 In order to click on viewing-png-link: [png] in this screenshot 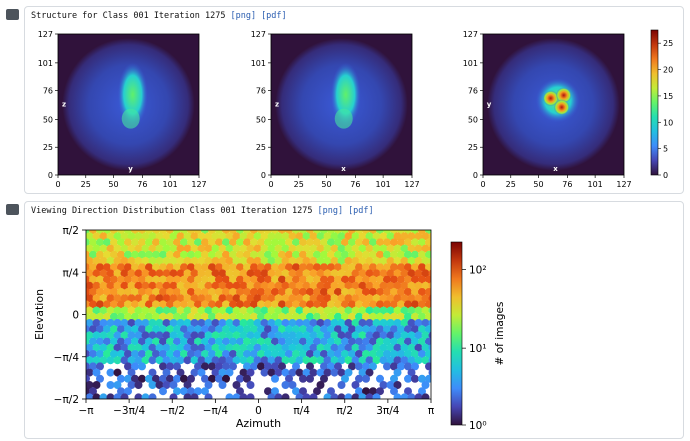, I will do `click(330, 211)`.